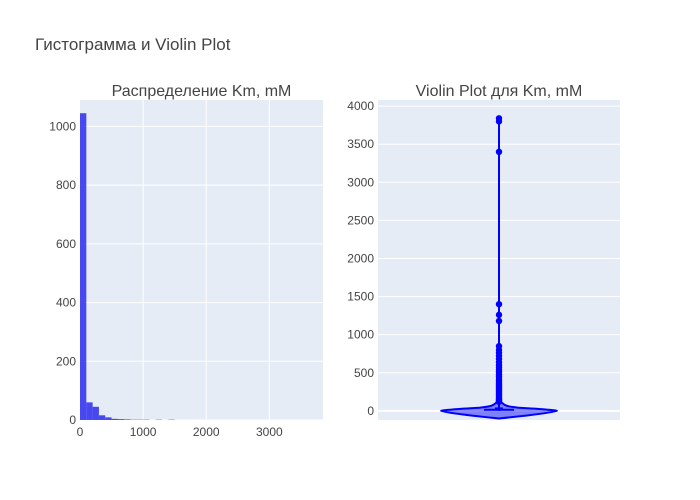 Image resolution: width=700 pixels, height=500 pixels. I want to click on y-tick-label: 600, so click(66, 244).